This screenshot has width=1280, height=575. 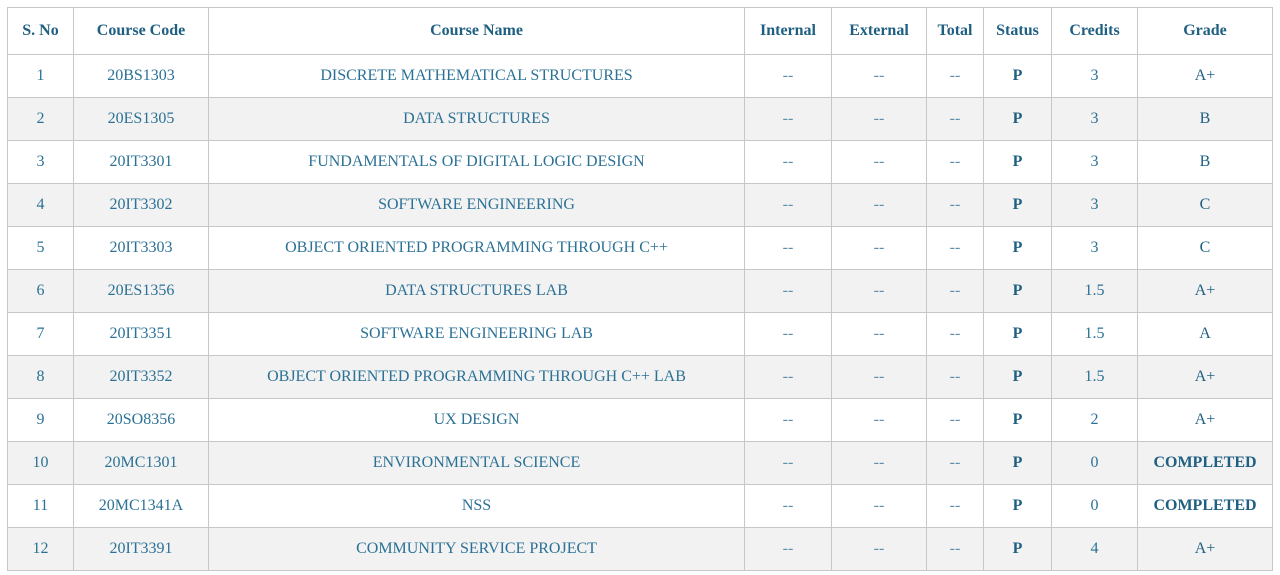 What do you see at coordinates (1017, 31) in the screenshot?
I see `header-status: Status` at bounding box center [1017, 31].